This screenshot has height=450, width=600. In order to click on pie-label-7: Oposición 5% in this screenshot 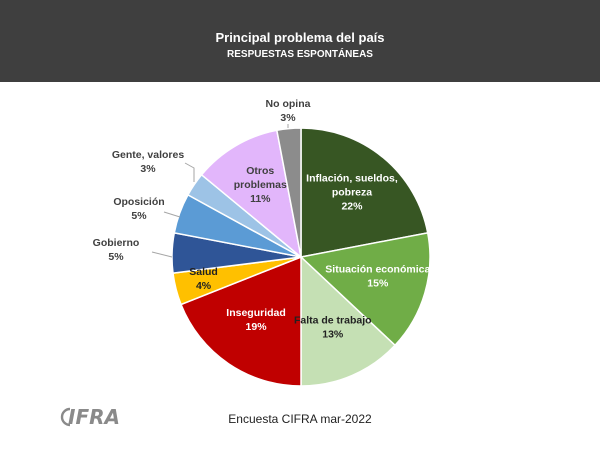, I will do `click(138, 209)`.